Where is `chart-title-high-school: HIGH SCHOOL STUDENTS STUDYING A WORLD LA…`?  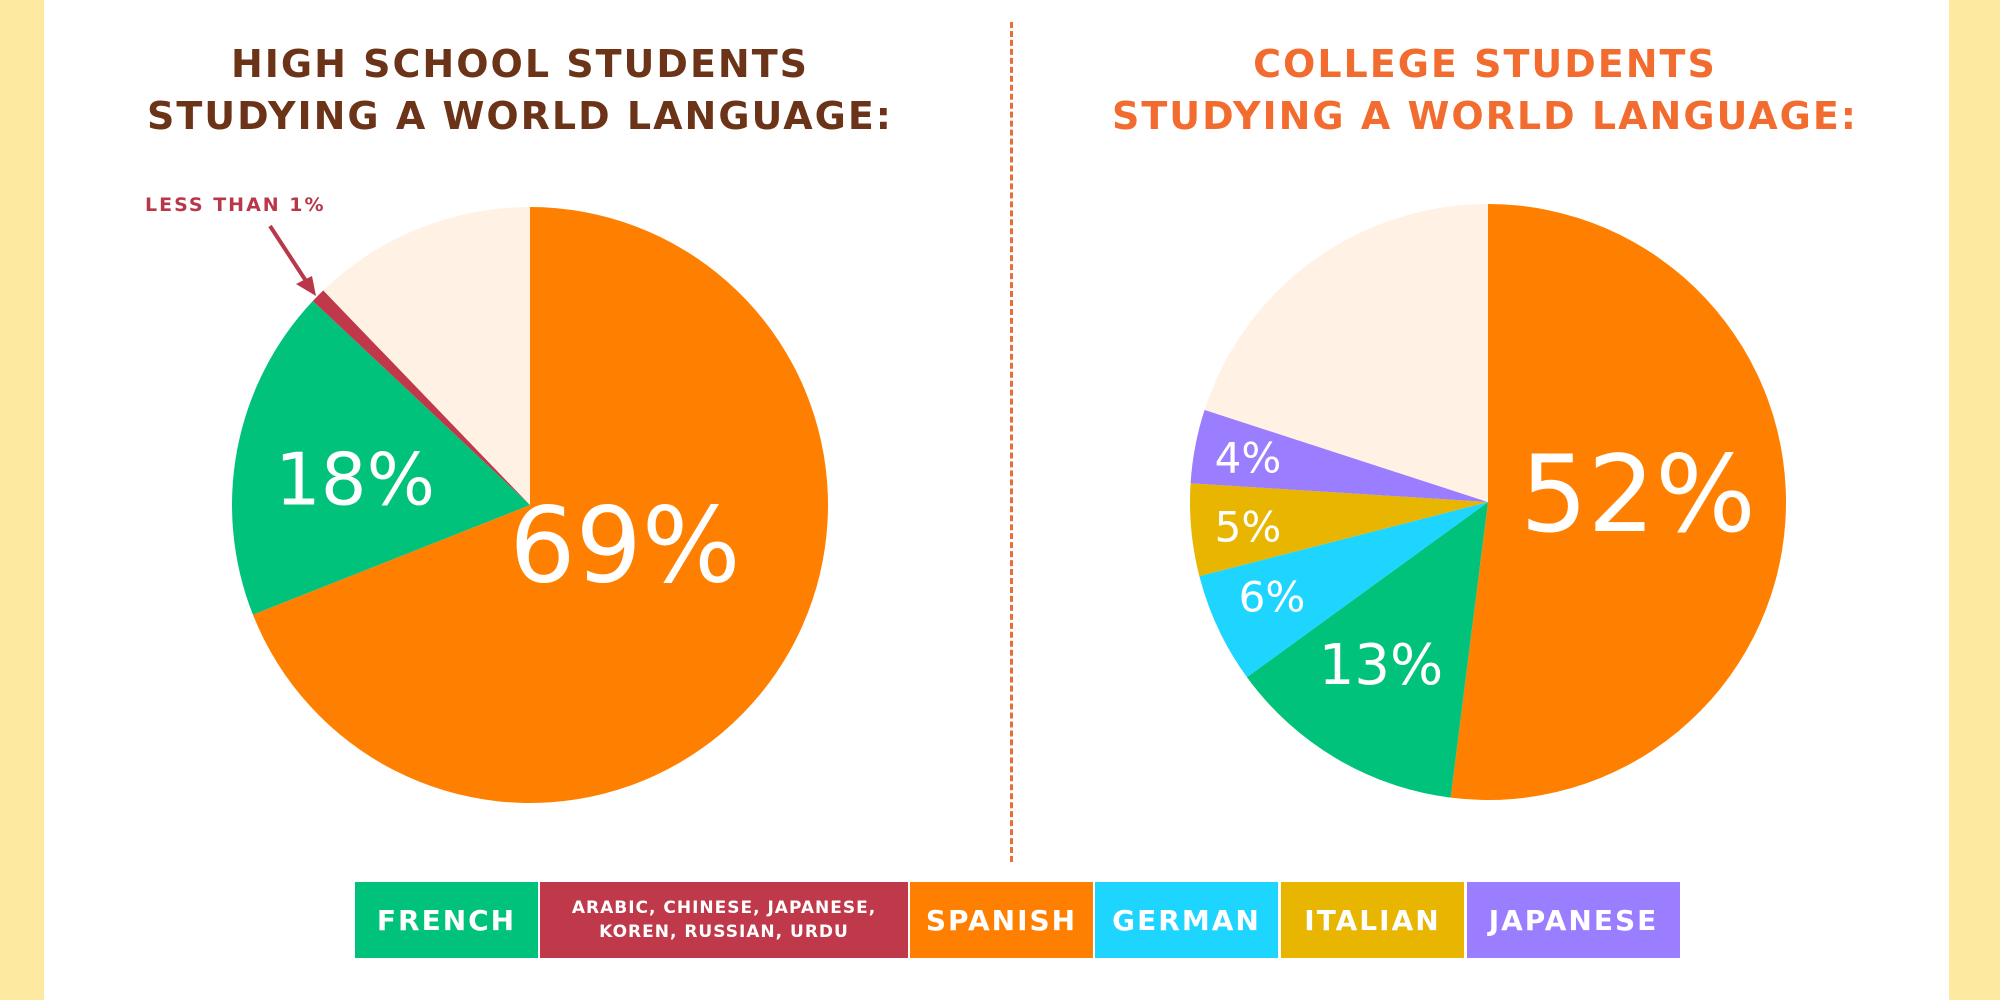 chart-title-high-school: HIGH SCHOOL STUDENTS STUDYING A WORLD LA… is located at coordinates (520, 90).